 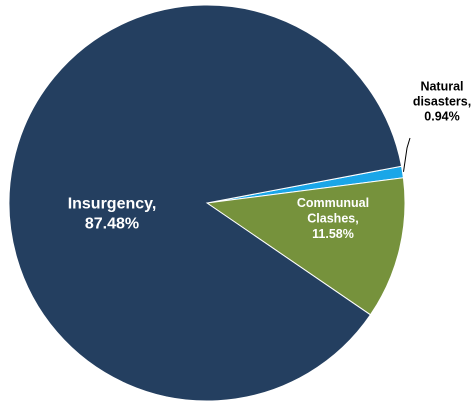 I want to click on data-label-line: 87.48%, so click(x=112, y=224).